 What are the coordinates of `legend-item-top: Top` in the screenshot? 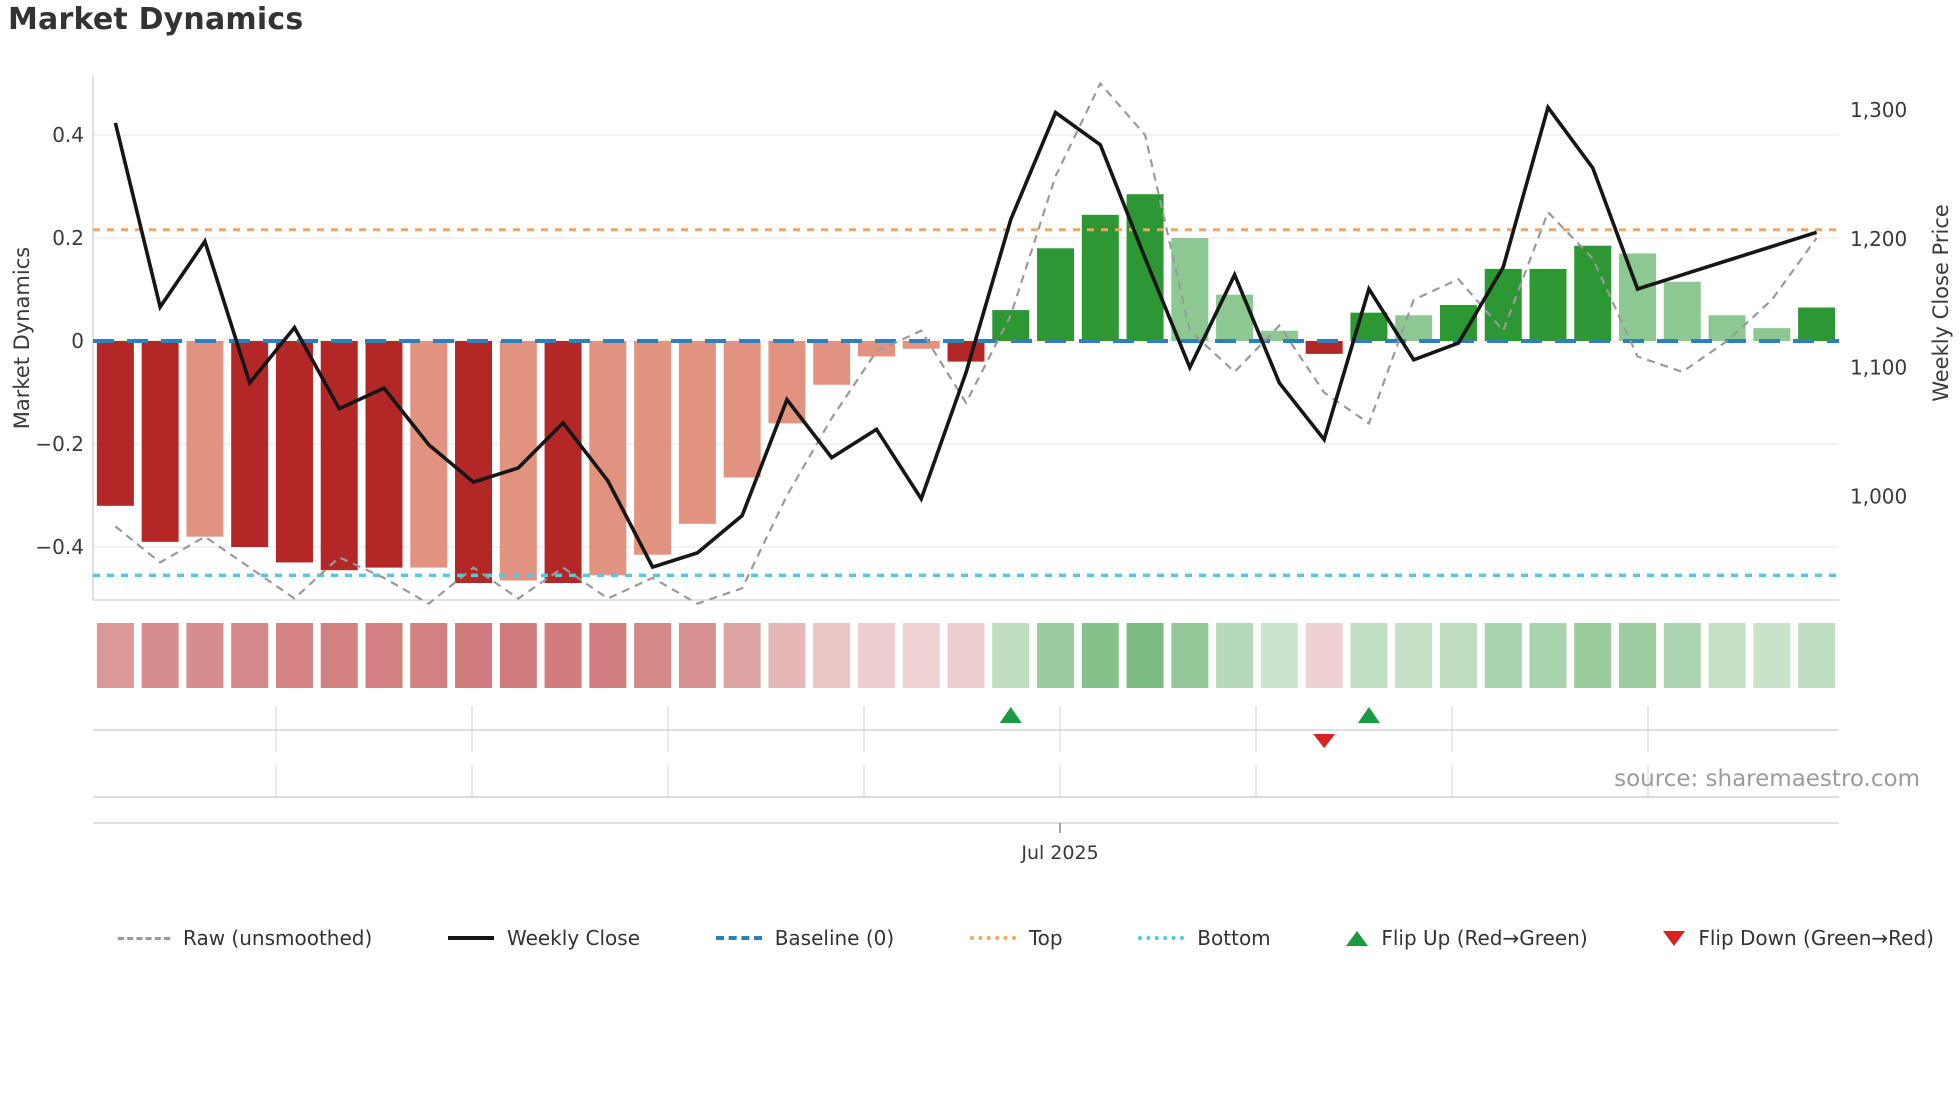 It's located at (1016, 938).